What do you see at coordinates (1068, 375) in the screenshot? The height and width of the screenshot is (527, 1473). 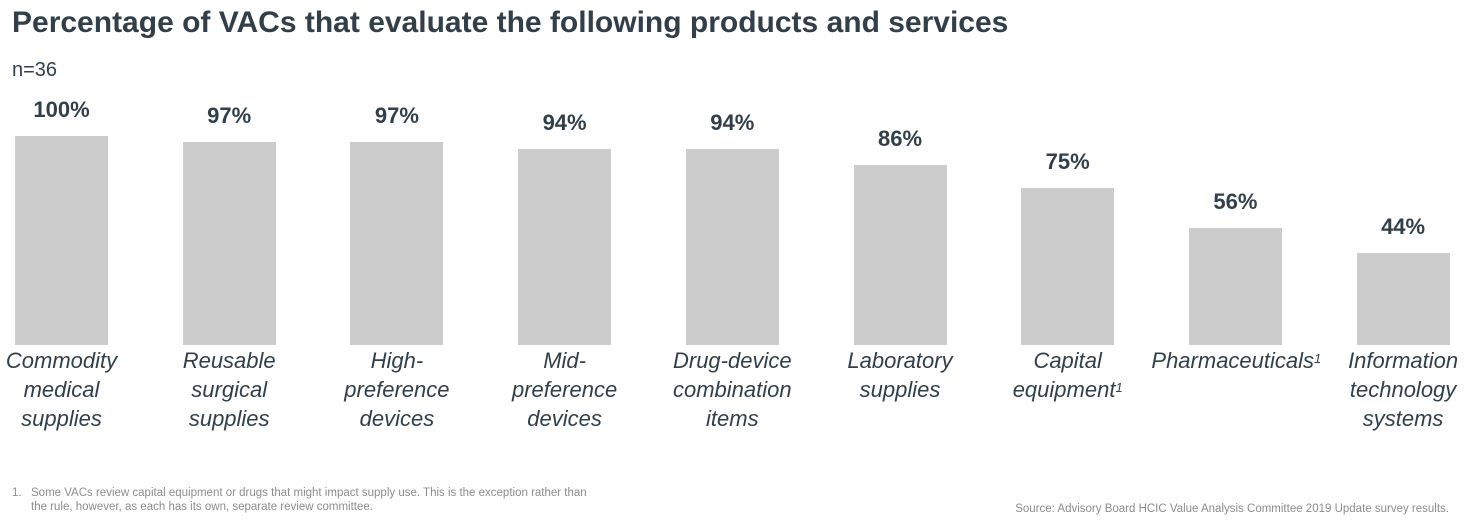 I see `category-label: Capital equipment1` at bounding box center [1068, 375].